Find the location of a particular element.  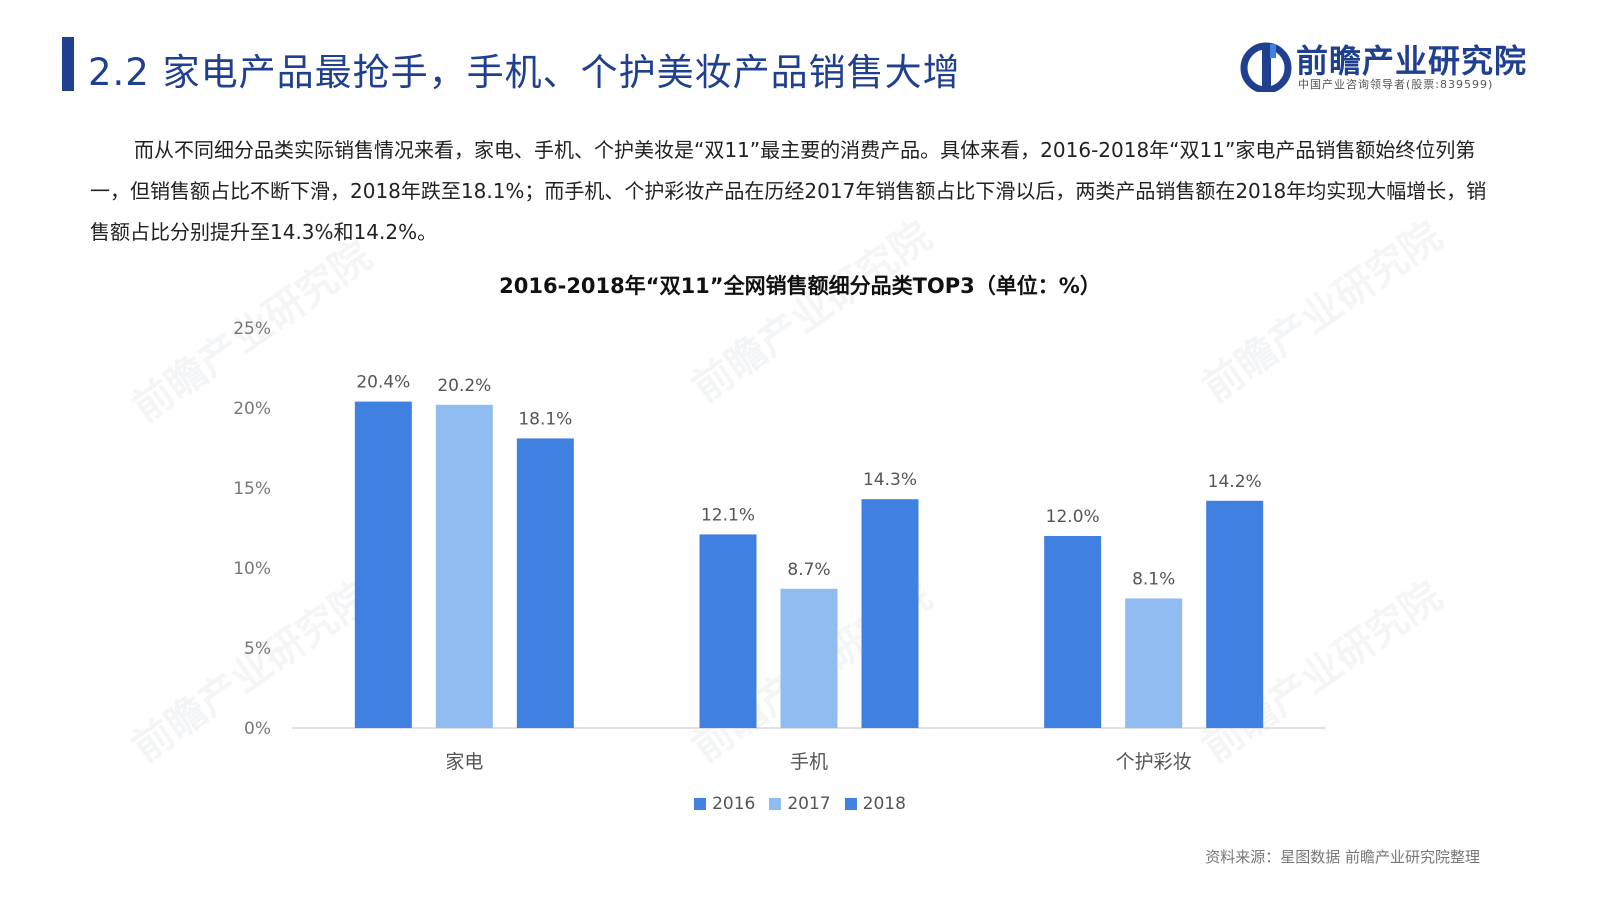

y-tick-label: 10% is located at coordinates (252, 569).